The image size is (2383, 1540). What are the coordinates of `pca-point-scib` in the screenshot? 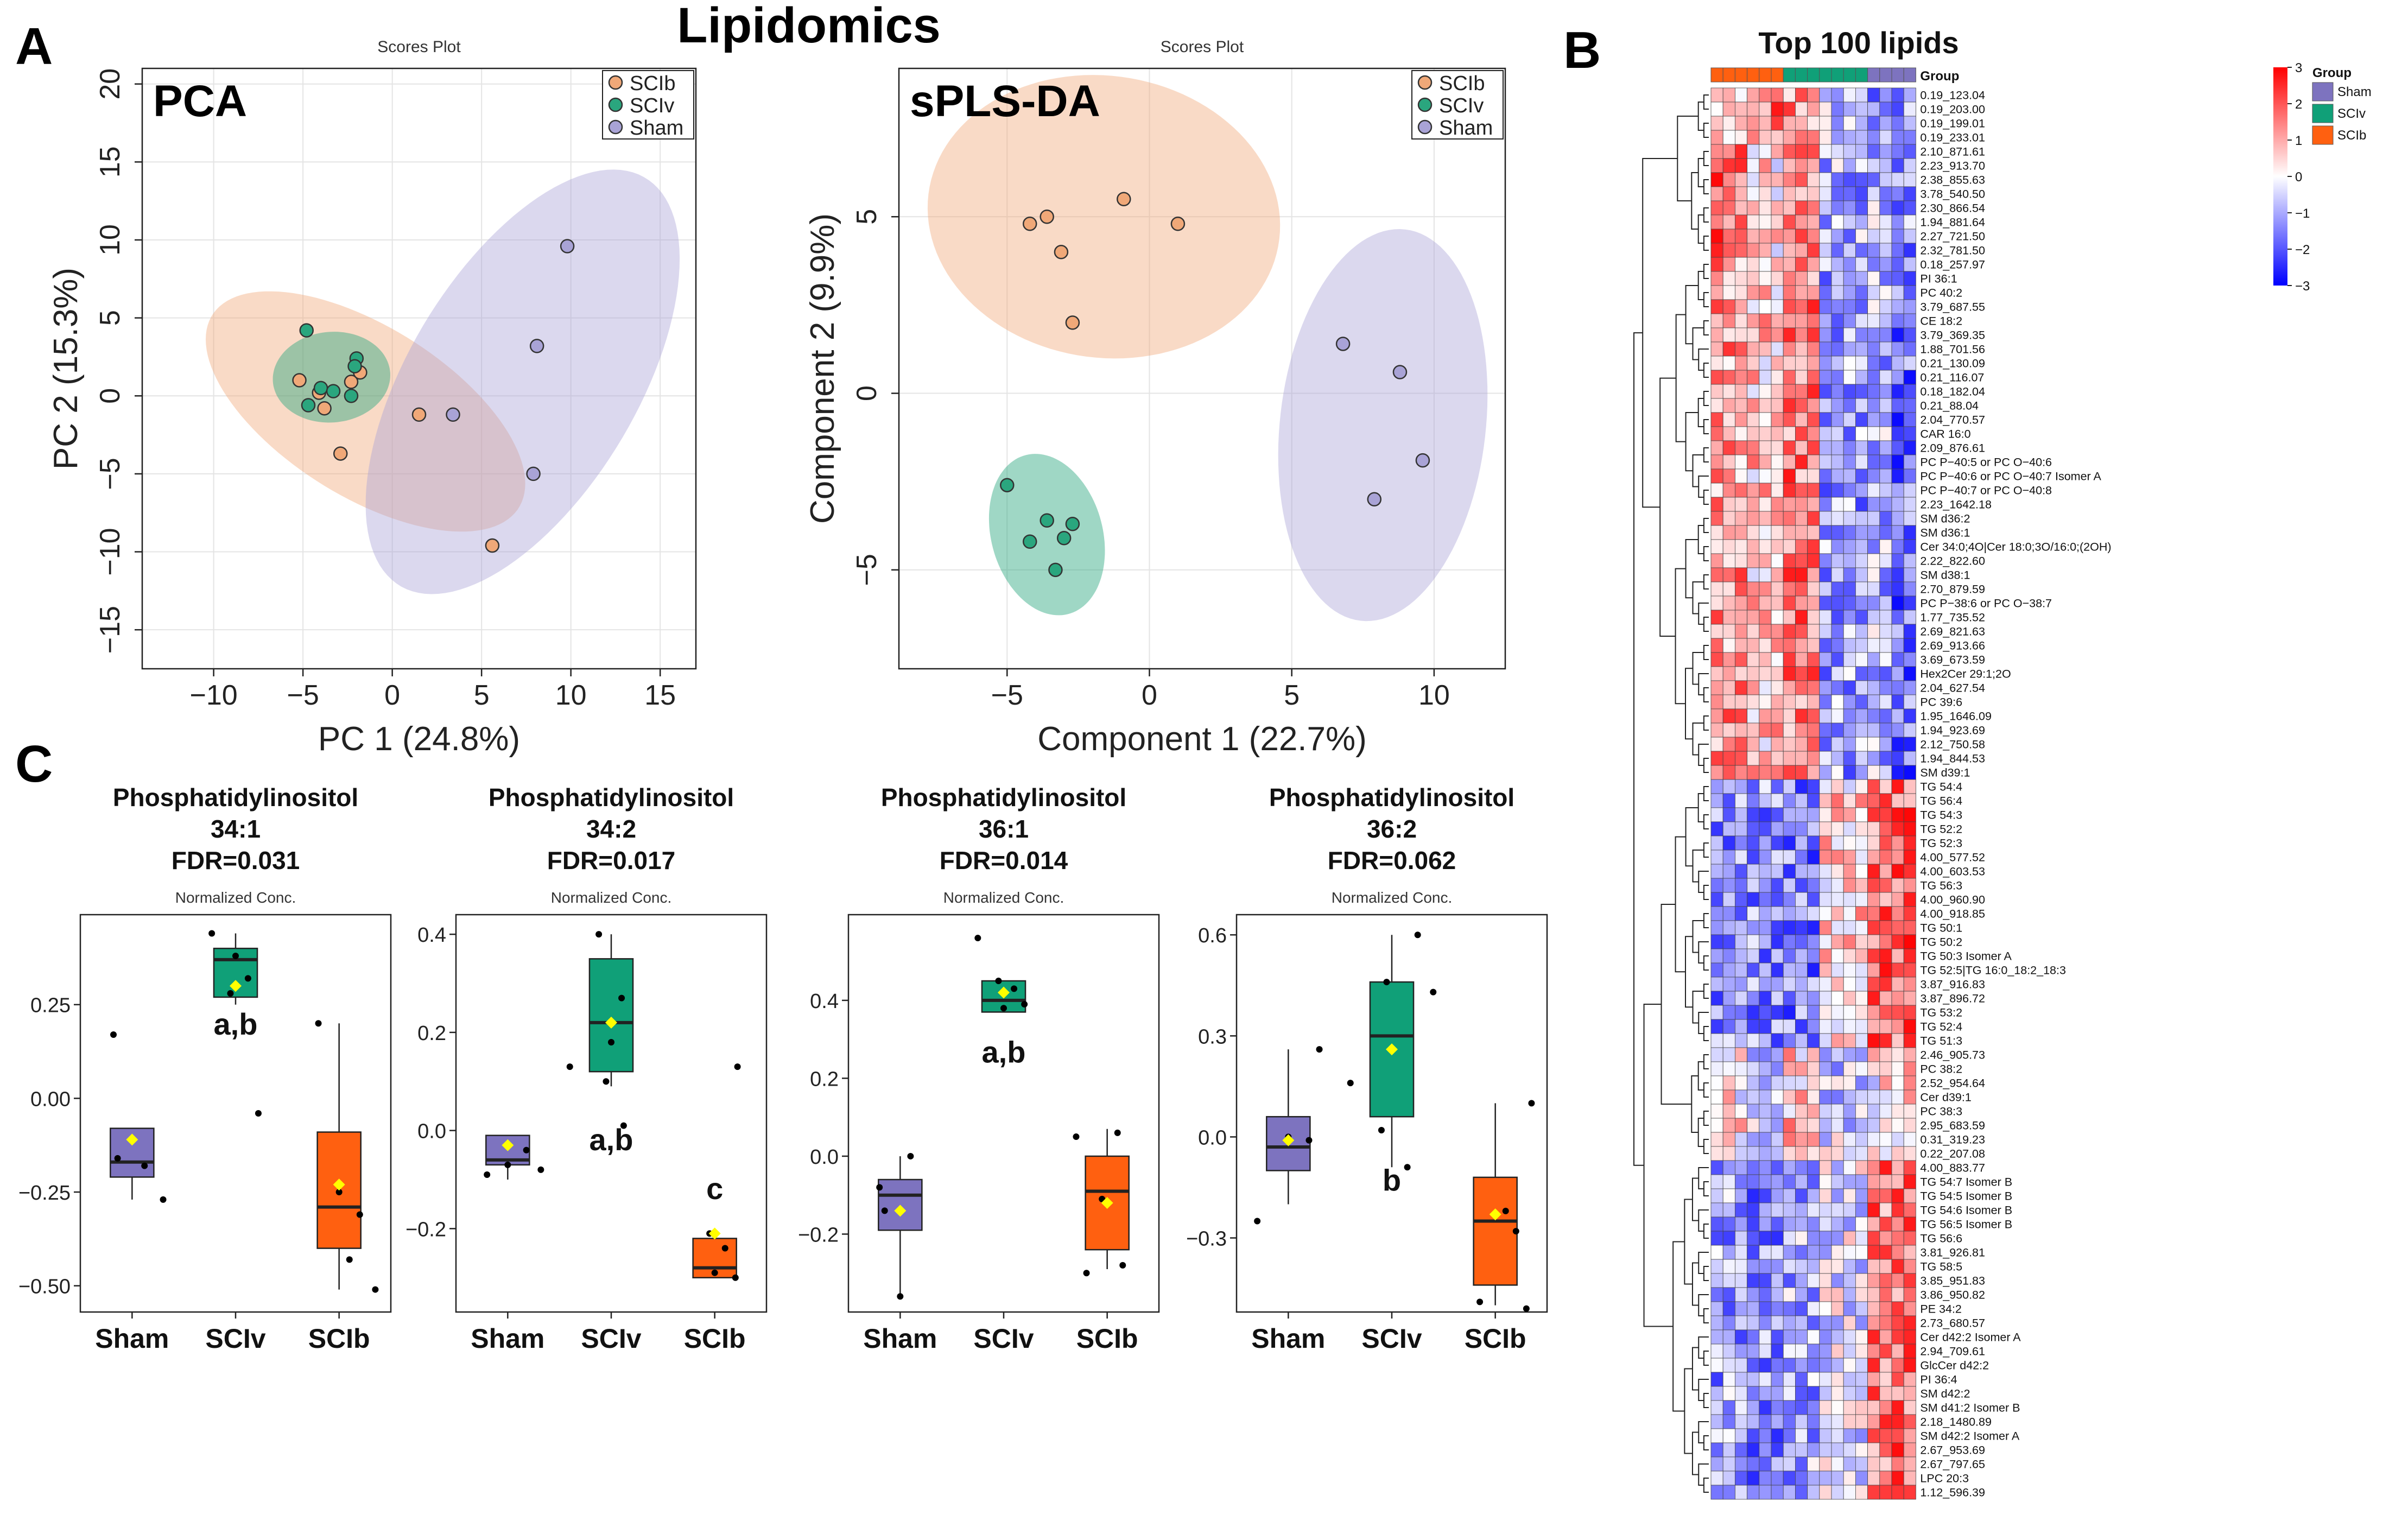 It's located at (340, 453).